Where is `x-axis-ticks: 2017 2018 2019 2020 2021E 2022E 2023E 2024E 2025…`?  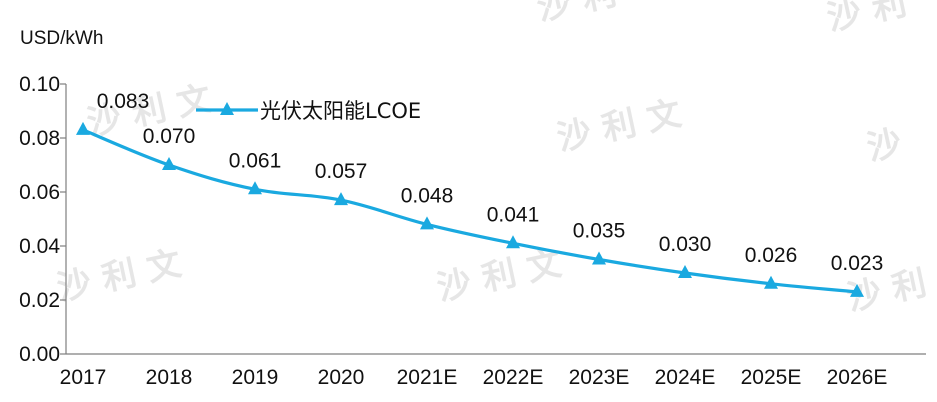 x-axis-ticks: 2017 2018 2019 2020 2021E 2022E 2023E 2024E 2025… is located at coordinates (474, 377).